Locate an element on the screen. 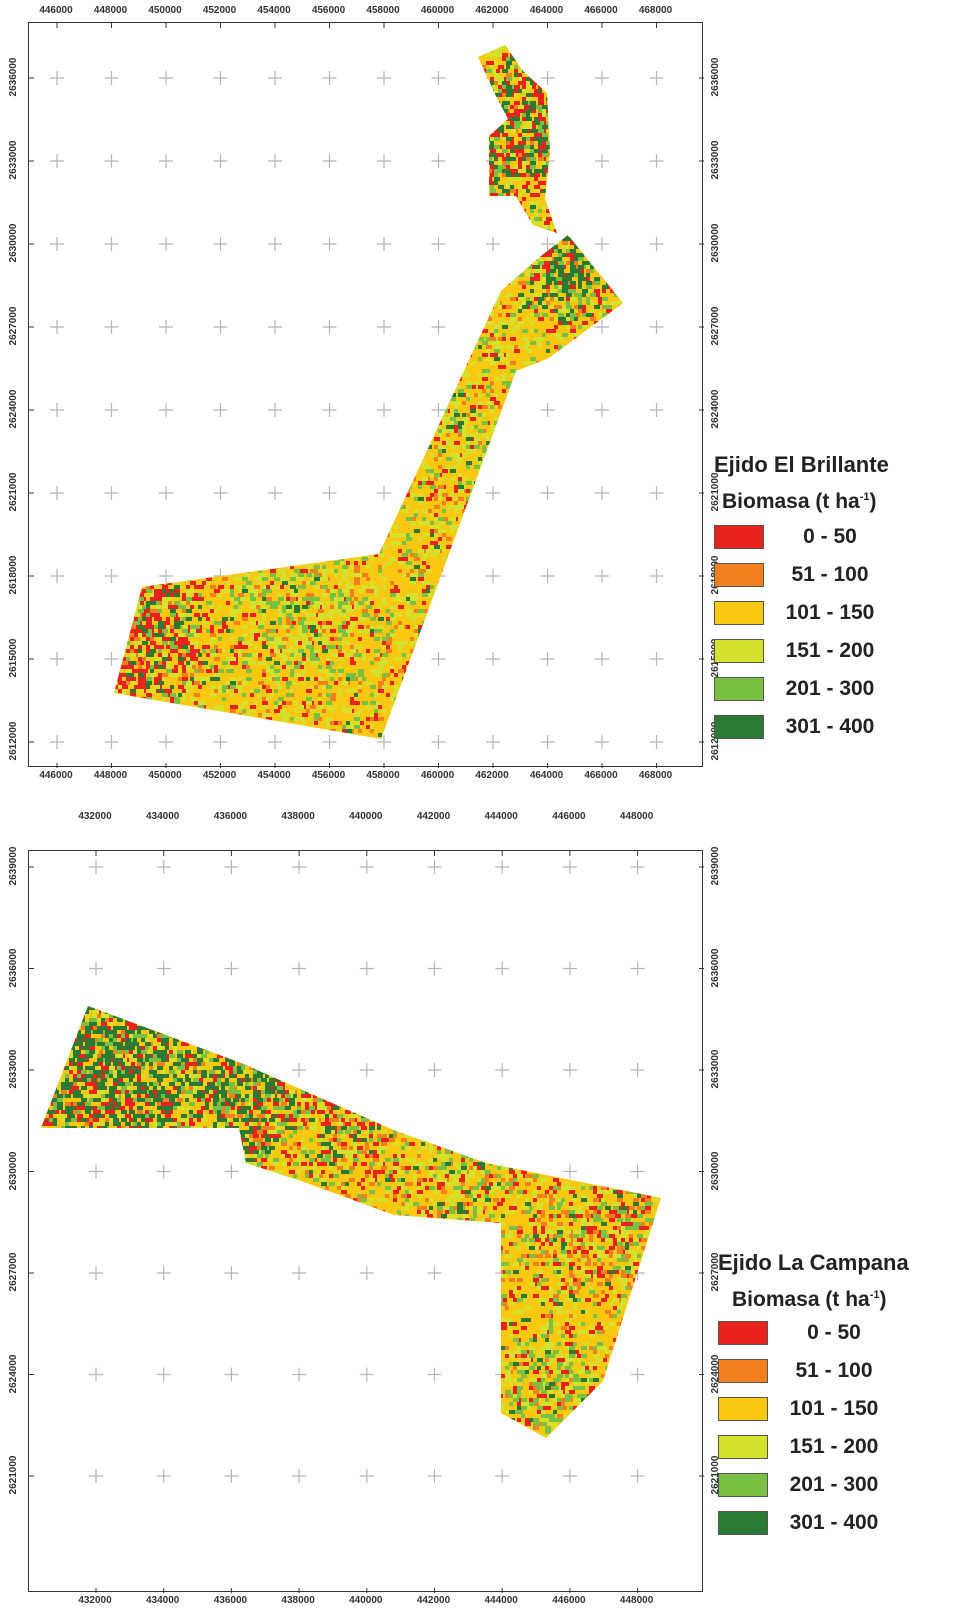 Image resolution: width=966 pixels, height=1618 pixels. y-tick-label: 2627000 is located at coordinates (715, 326).